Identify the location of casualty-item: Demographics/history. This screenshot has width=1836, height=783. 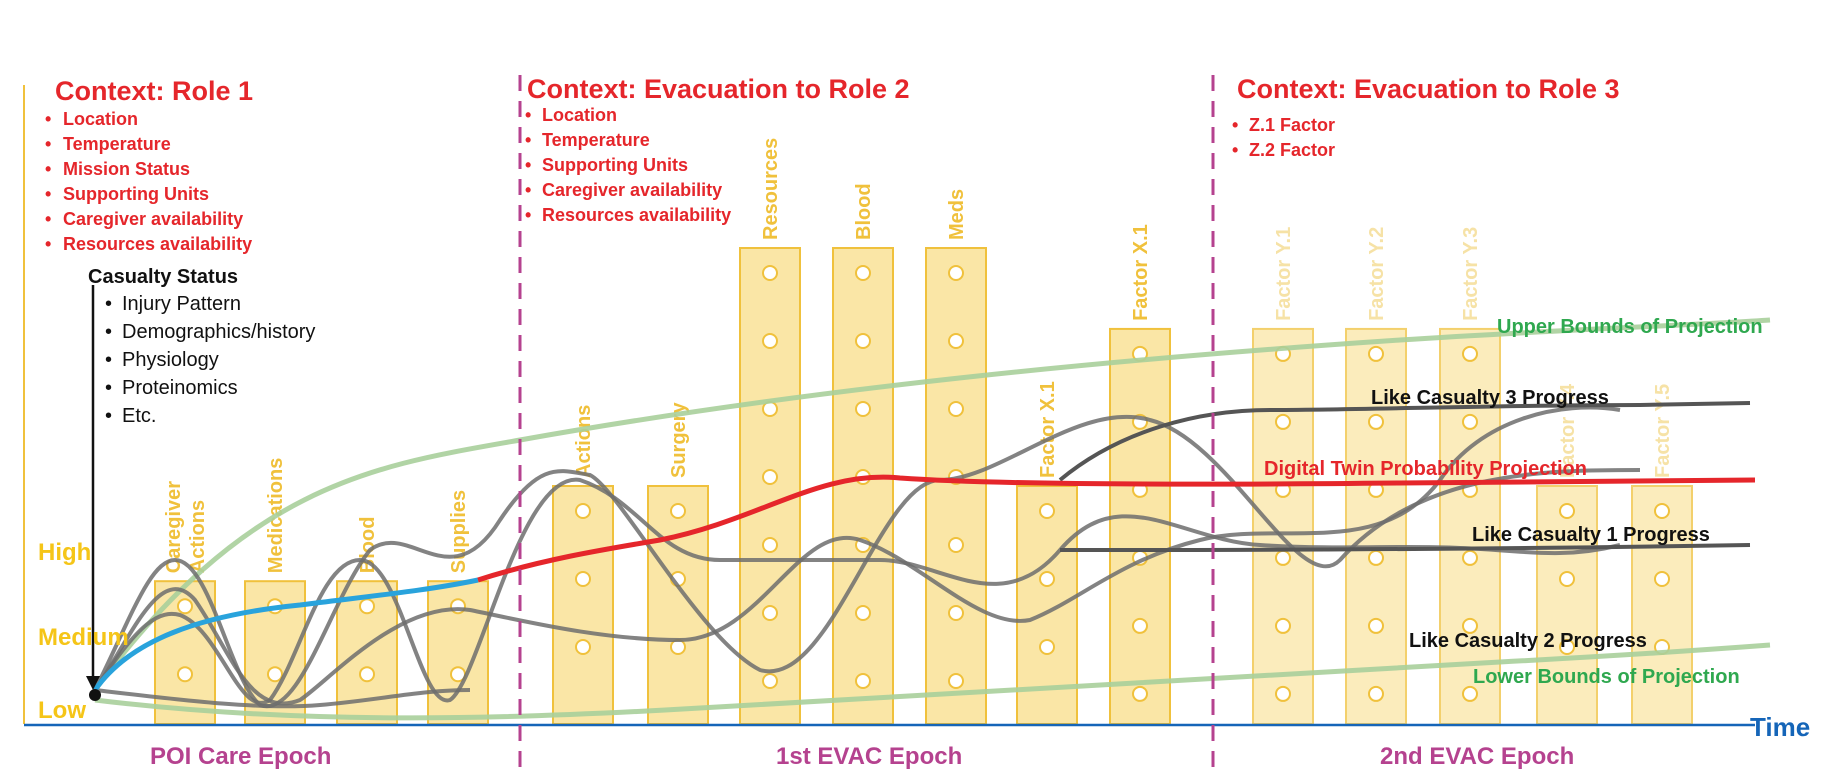
(218, 332).